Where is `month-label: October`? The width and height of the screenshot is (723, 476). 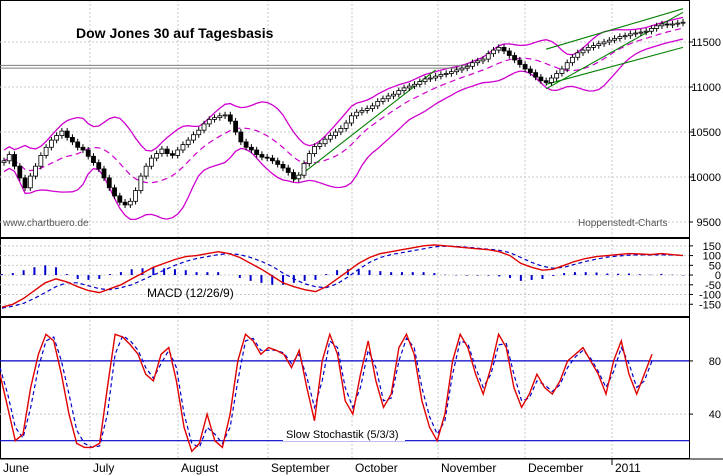 month-label: October is located at coordinates (376, 468).